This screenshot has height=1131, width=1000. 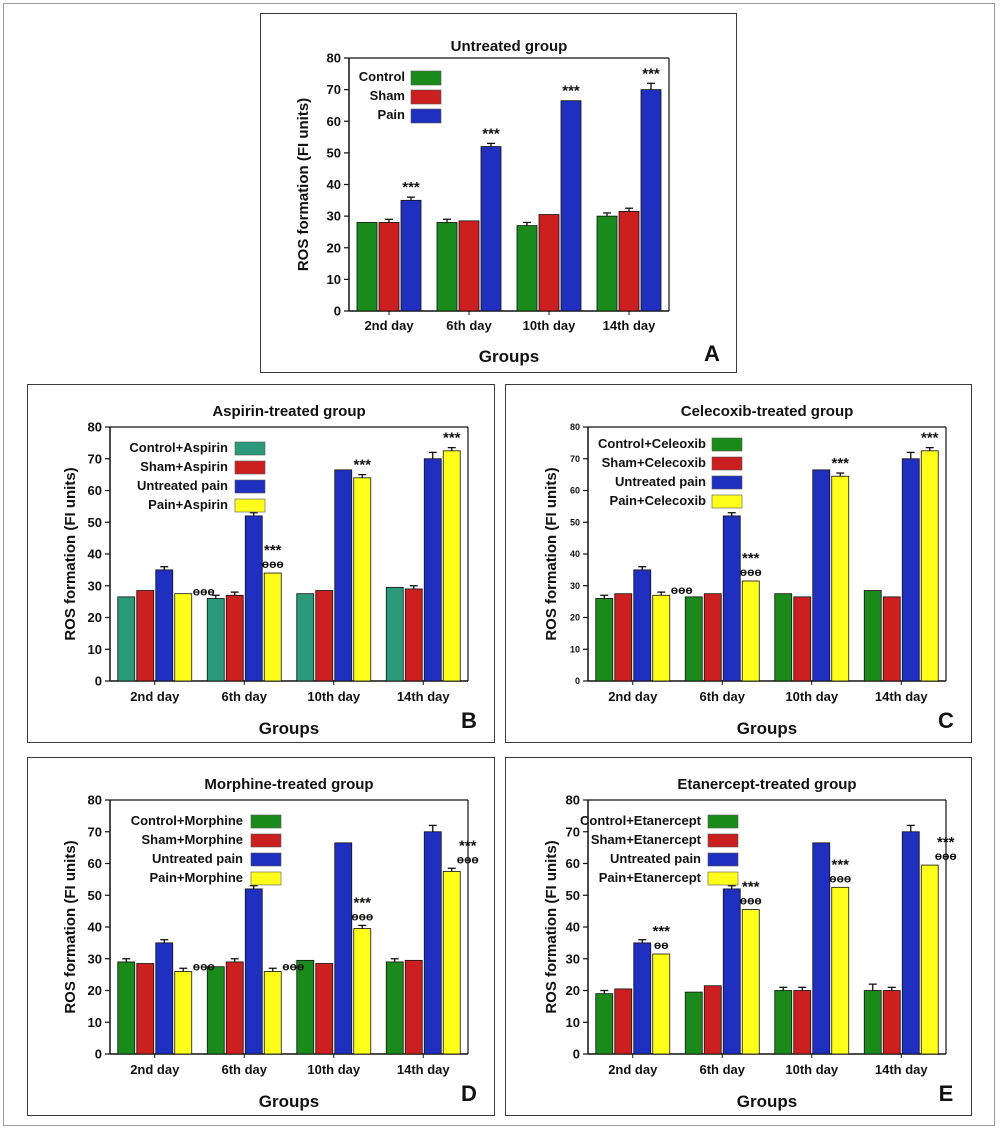 I want to click on y-tick-label: 0, so click(x=576, y=1054).